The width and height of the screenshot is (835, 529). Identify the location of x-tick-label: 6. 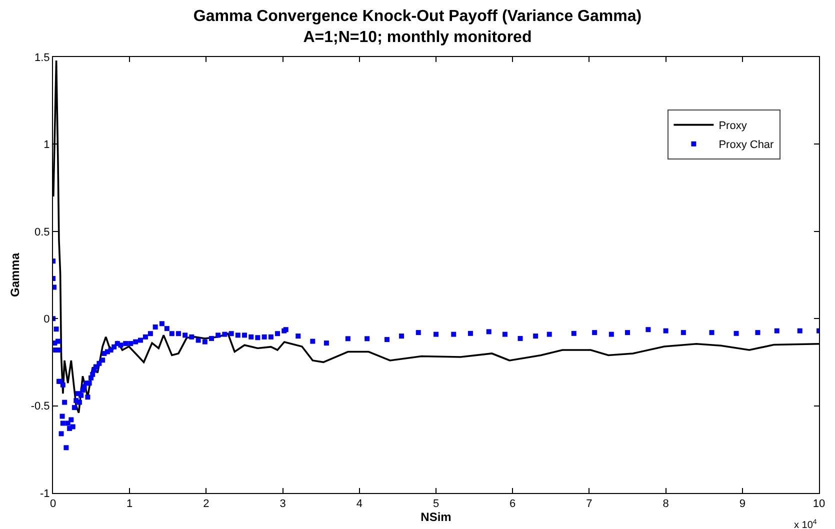
(513, 504).